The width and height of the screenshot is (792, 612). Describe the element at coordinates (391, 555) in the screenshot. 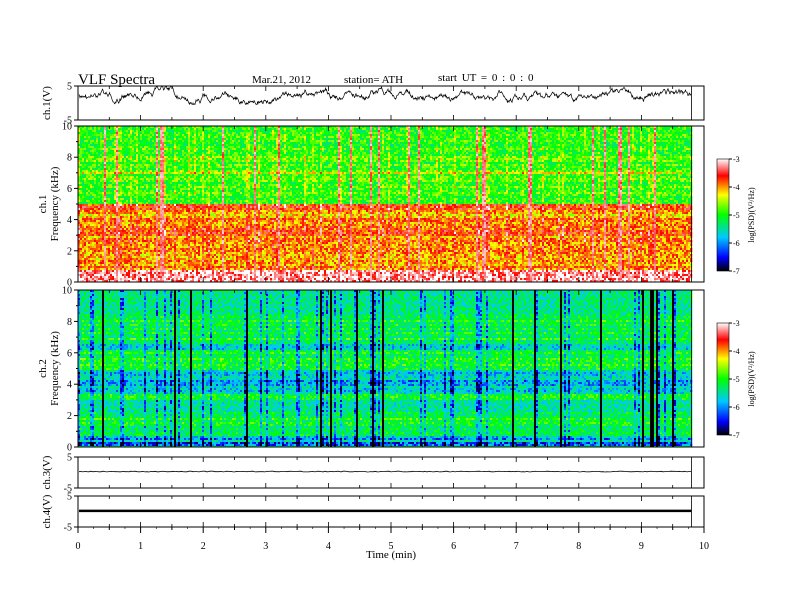

I see `x-axis-label: Time (min)` at that location.